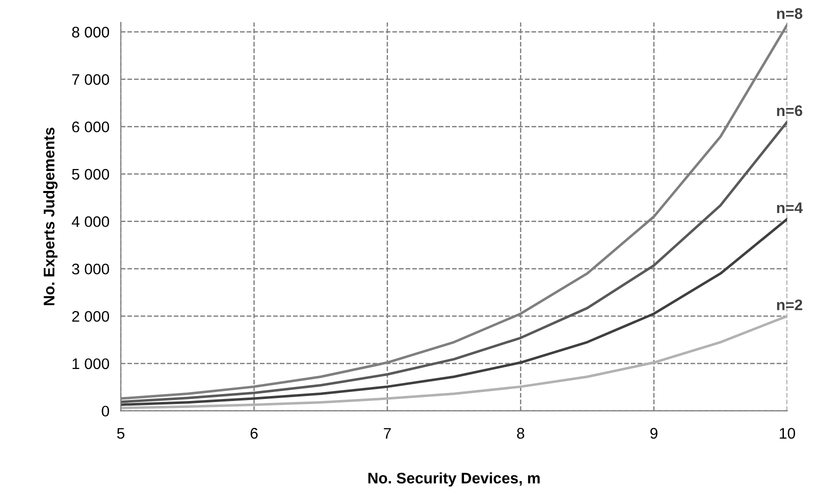 The width and height of the screenshot is (833, 498). I want to click on x-tick-label: 8, so click(520, 433).